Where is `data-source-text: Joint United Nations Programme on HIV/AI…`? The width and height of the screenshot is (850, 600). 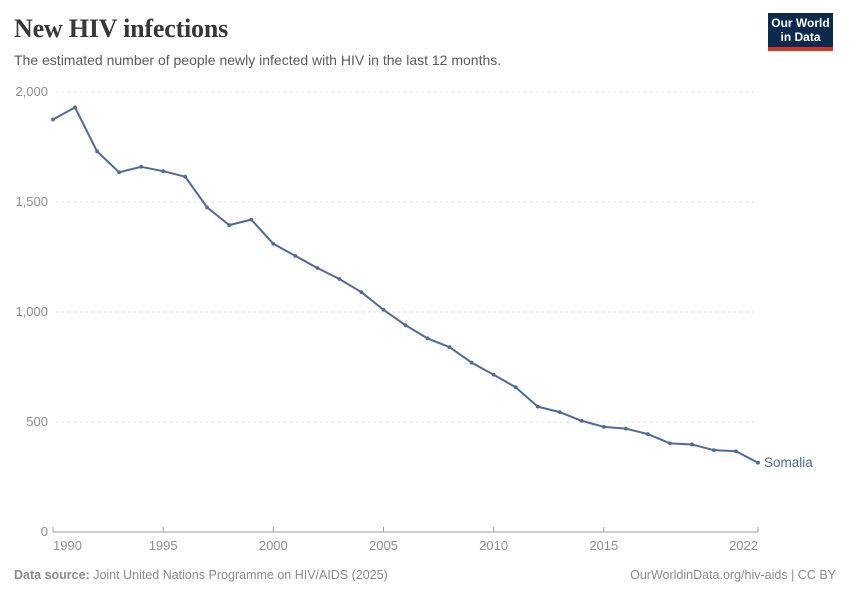 data-source-text: Joint United Nations Programme on HIV/AI… is located at coordinates (238, 575).